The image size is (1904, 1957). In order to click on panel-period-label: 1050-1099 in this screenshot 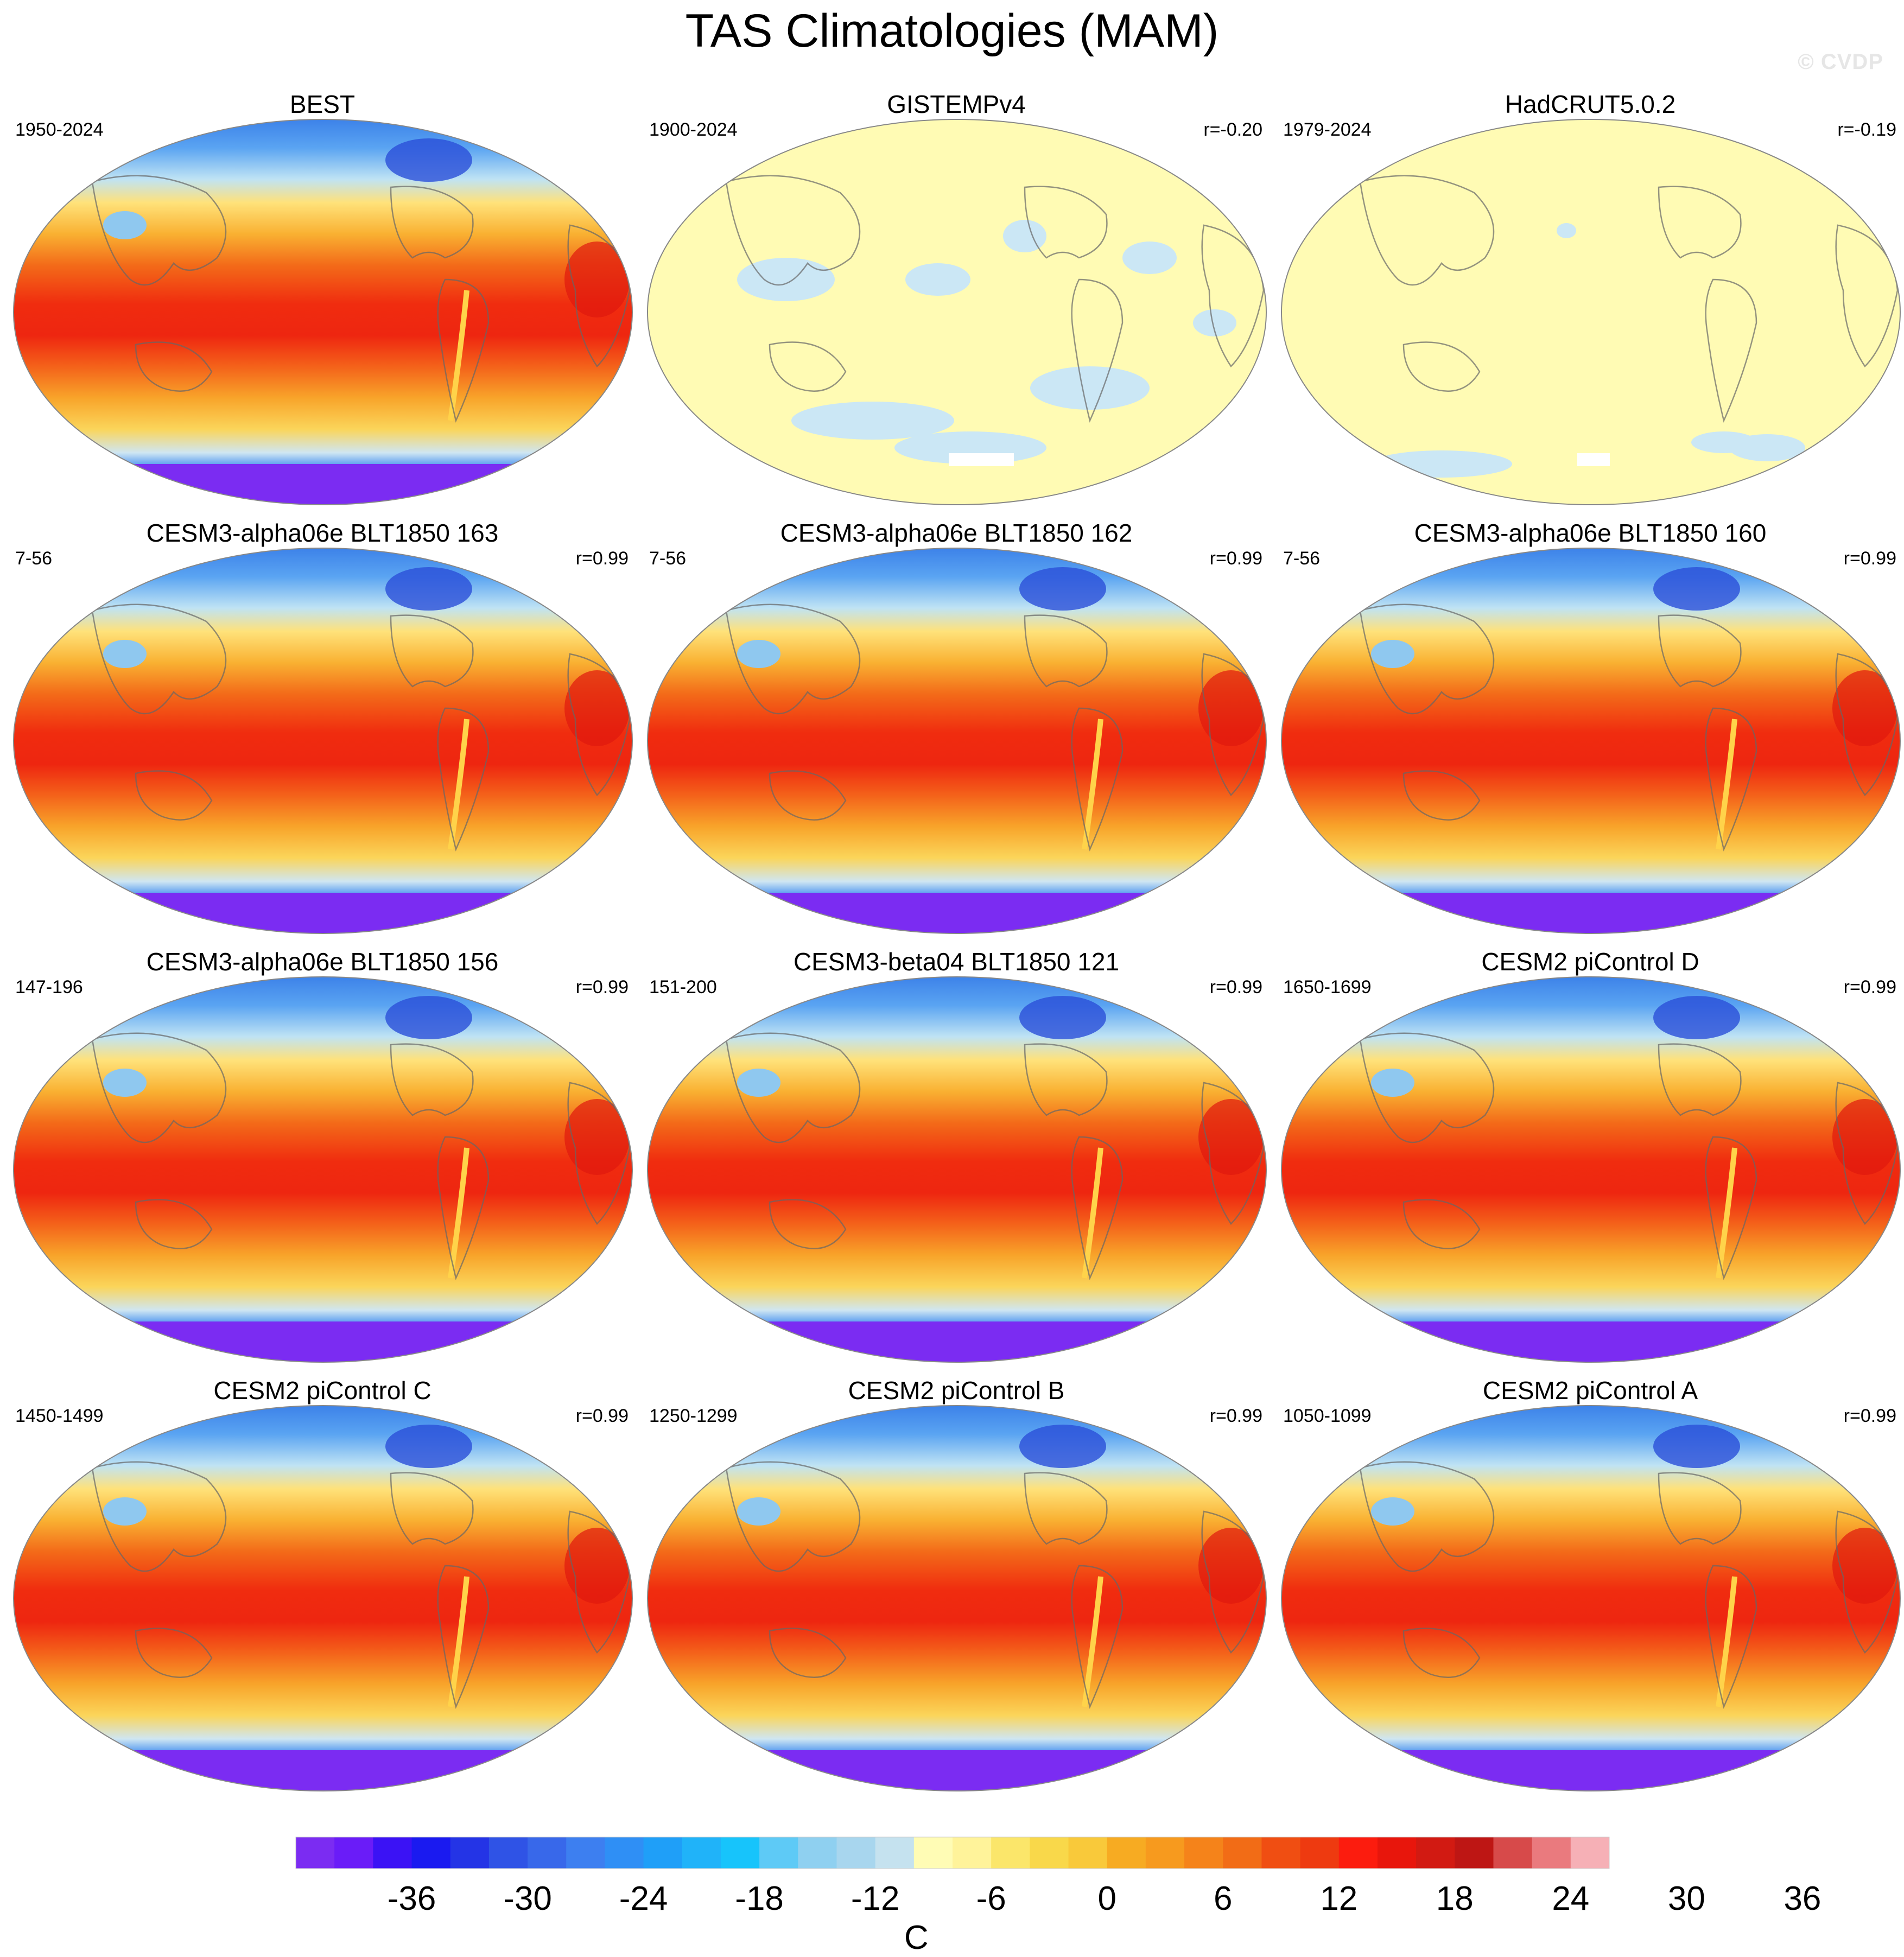, I will do `click(1327, 1416)`.